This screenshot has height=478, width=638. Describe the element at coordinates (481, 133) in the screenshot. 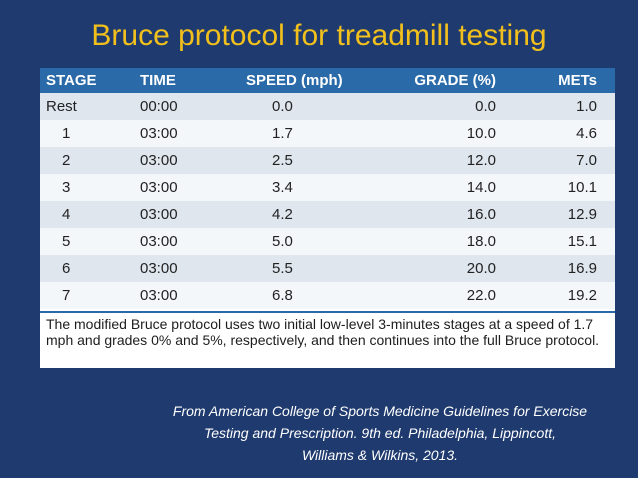

I see `cell-grade: 10.0` at that location.